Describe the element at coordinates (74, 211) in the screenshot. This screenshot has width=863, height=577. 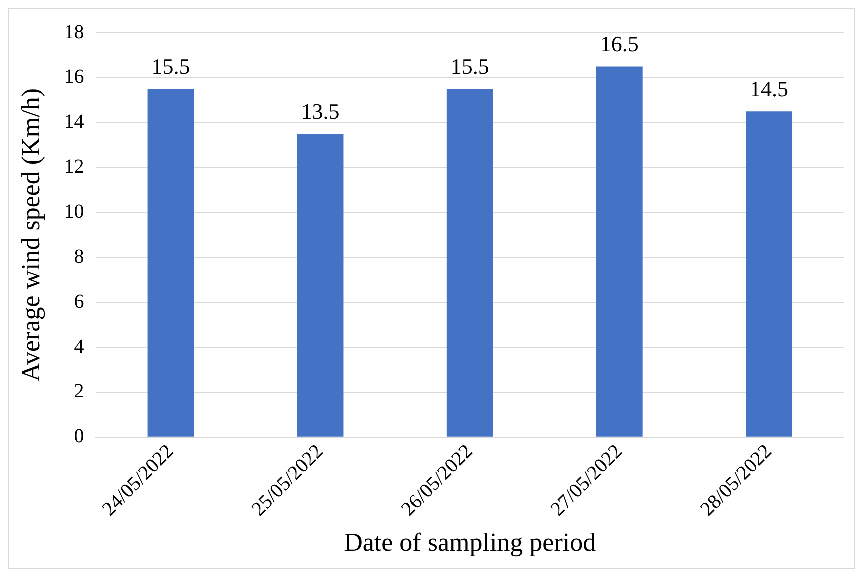
I see `y-tick-label: 10` at that location.